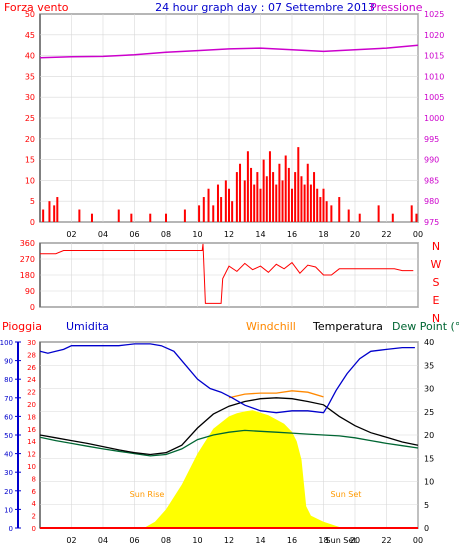 Image resolution: width=459 pixels, height=555 pixels. I want to click on top-hour-tick-label: 16, so click(292, 234).